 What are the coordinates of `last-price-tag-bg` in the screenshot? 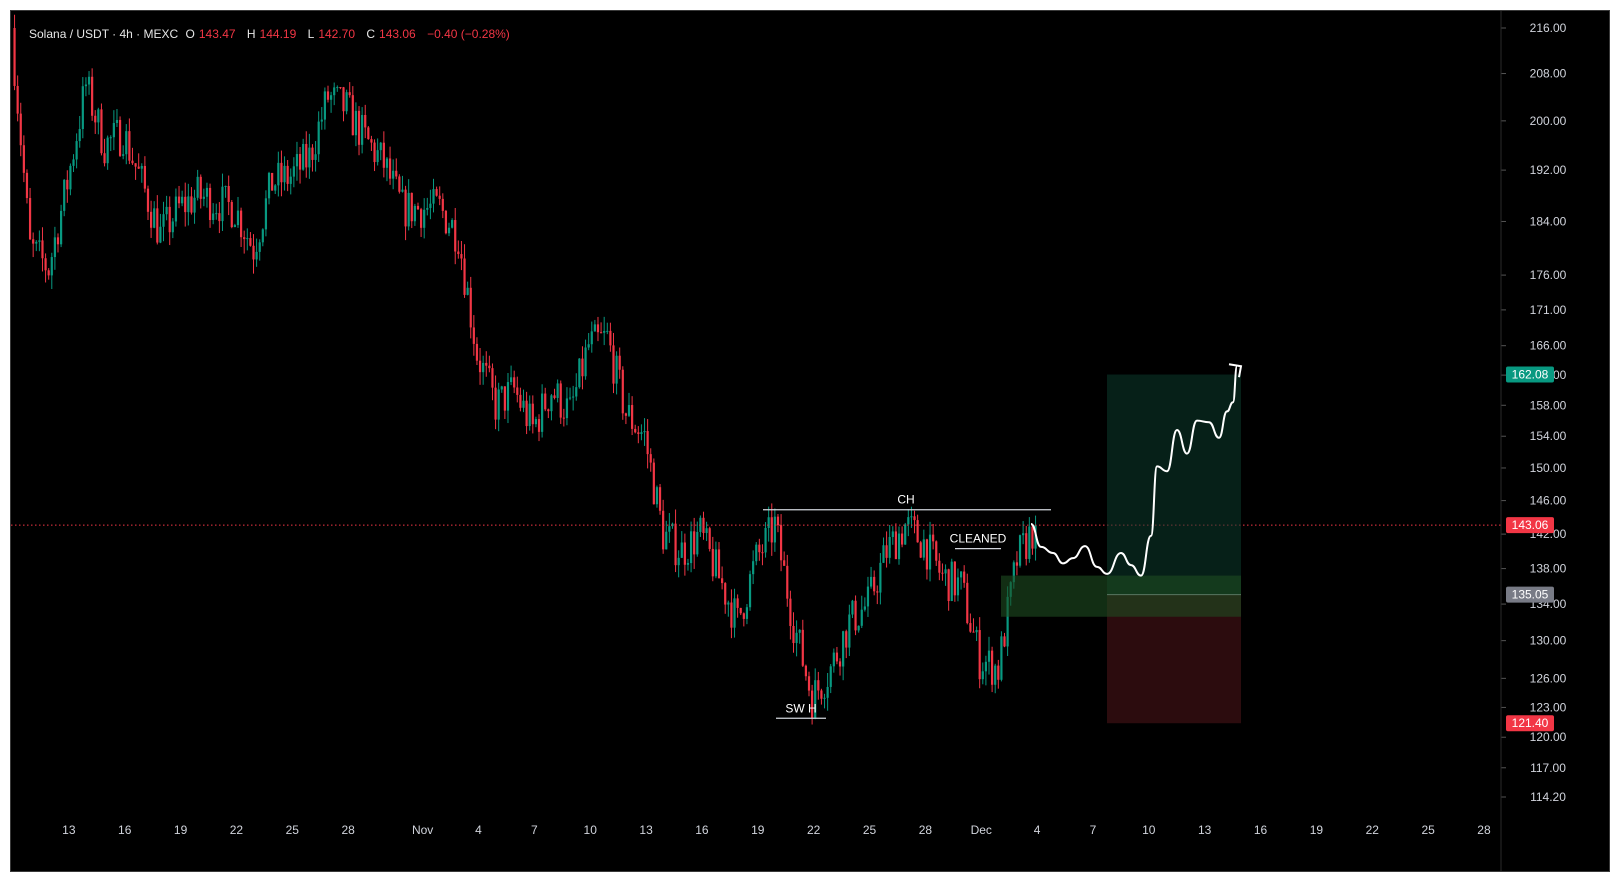 It's located at (1530, 525).